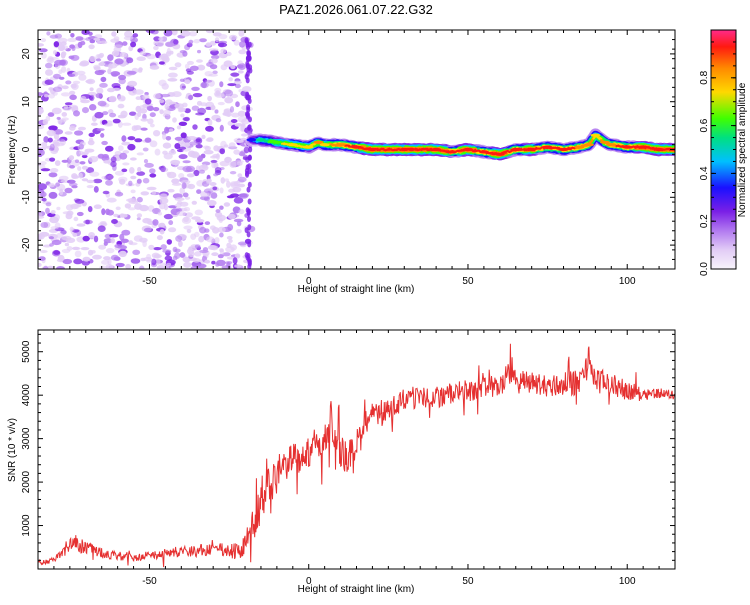  I want to click on top-y-tick-label: 0, so click(26, 149).